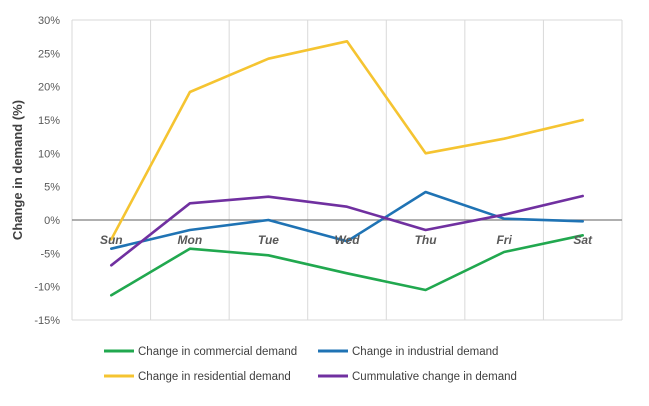  I want to click on x-tick-label: Fri, so click(504, 240).